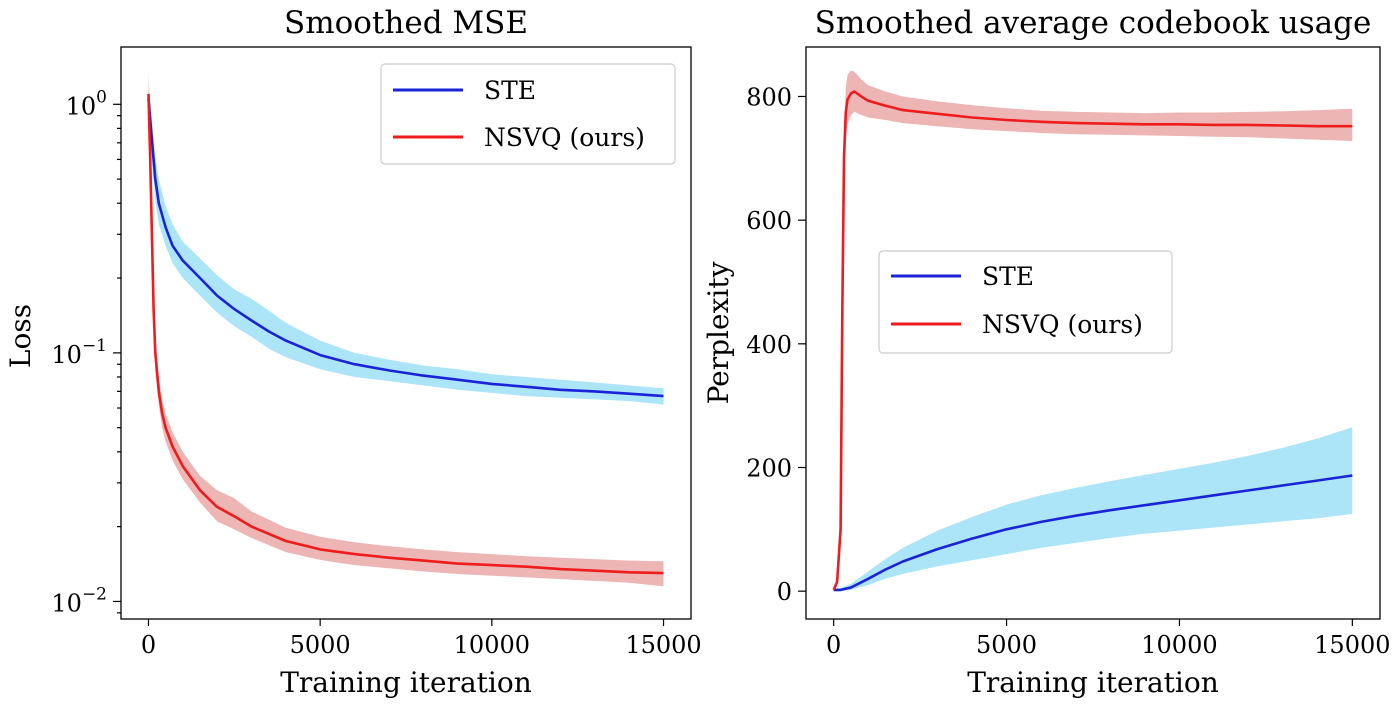 The width and height of the screenshot is (1400, 704). What do you see at coordinates (86, 103) in the screenshot?
I see `y-tick-label: 10⁰` at bounding box center [86, 103].